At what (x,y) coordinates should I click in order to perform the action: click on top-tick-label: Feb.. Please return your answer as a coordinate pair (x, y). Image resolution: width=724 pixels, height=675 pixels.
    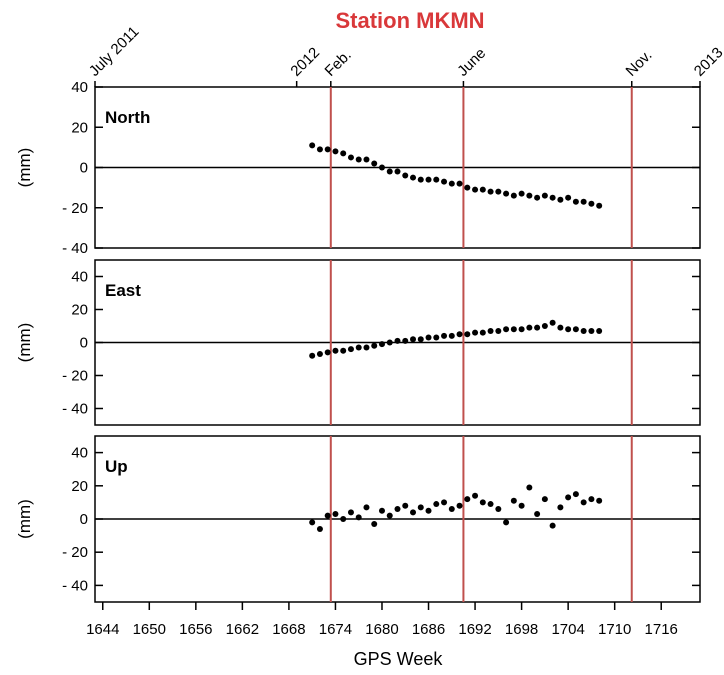
    Looking at the image, I should click on (338, 63).